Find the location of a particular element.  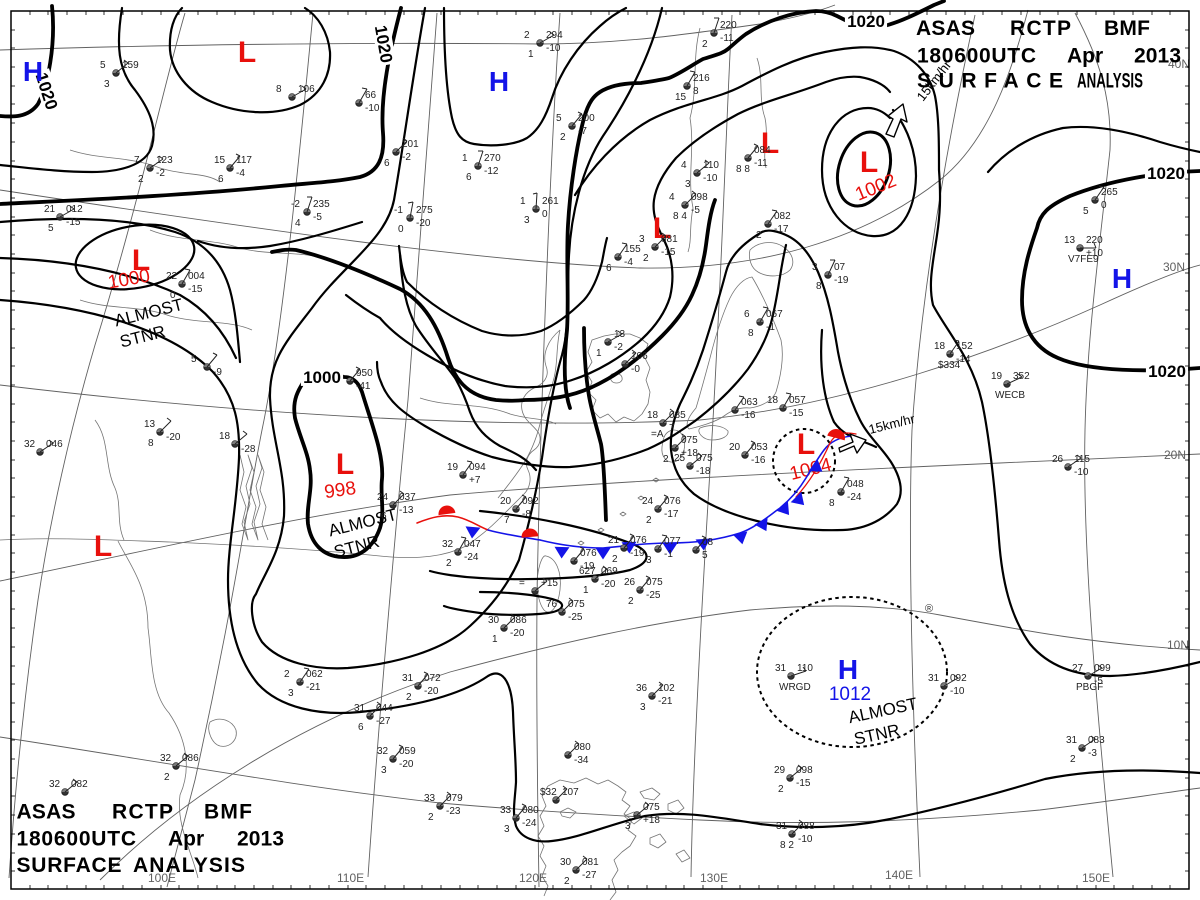

svg-text: 200 is located at coordinates (586, 118).